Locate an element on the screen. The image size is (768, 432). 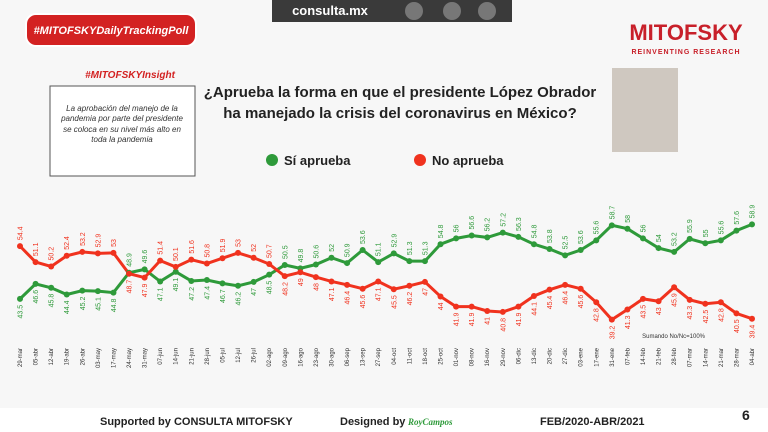
legend-label: Sí aprueba is located at coordinates (317, 160).